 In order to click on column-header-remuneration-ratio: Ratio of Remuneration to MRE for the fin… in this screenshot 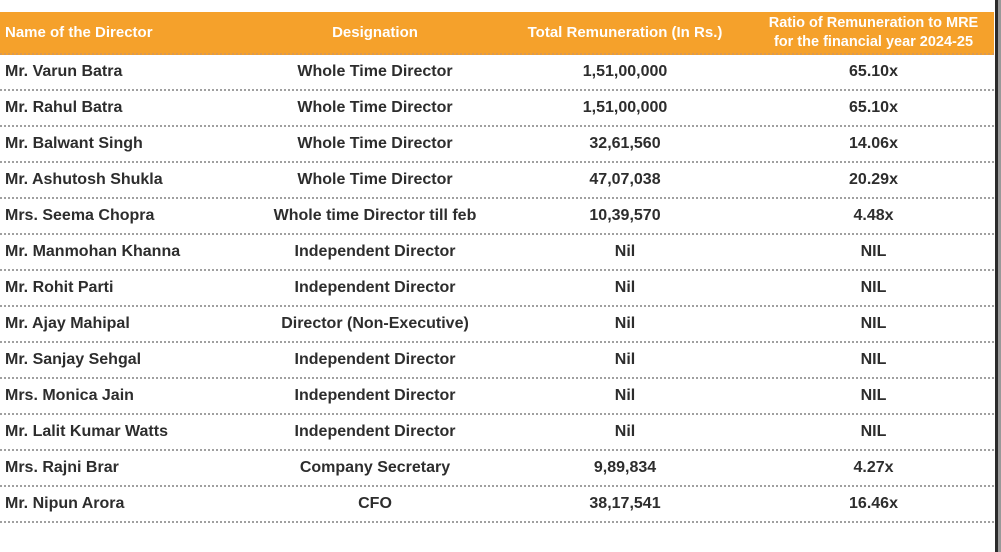, I will do `click(873, 32)`.